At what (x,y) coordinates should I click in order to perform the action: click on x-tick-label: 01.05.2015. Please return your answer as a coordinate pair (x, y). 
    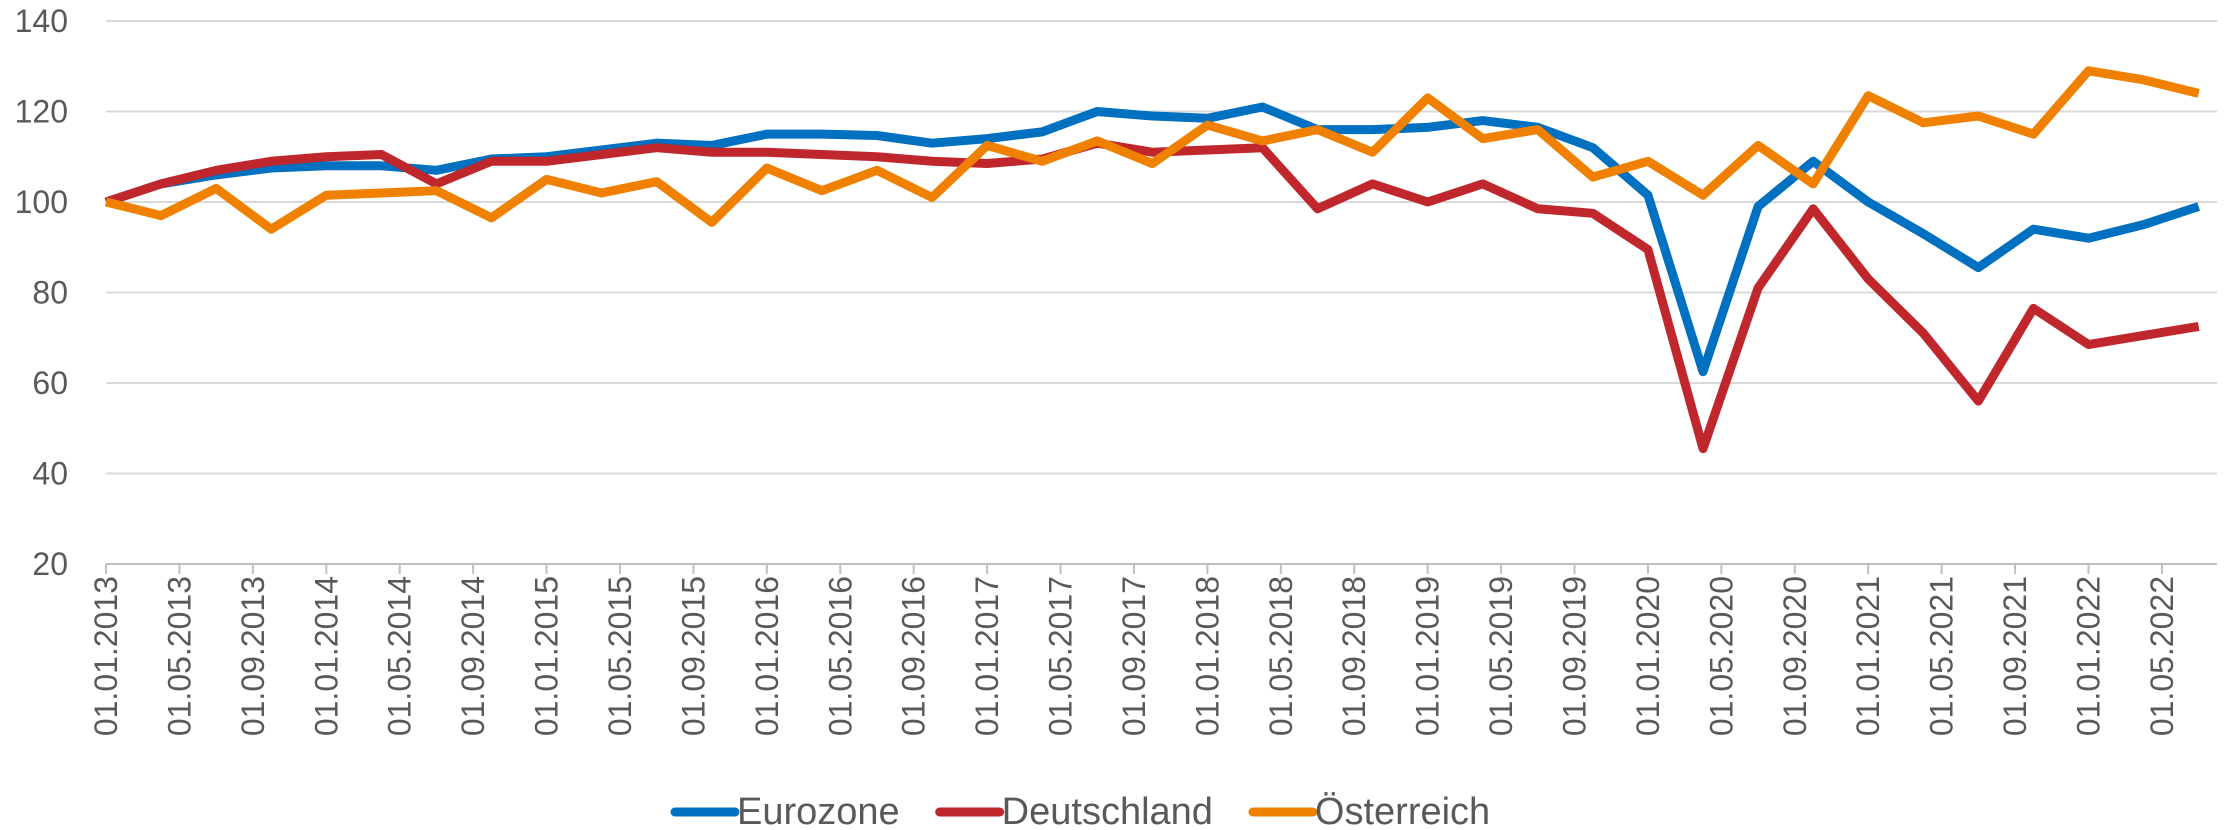
    Looking at the image, I should click on (620, 656).